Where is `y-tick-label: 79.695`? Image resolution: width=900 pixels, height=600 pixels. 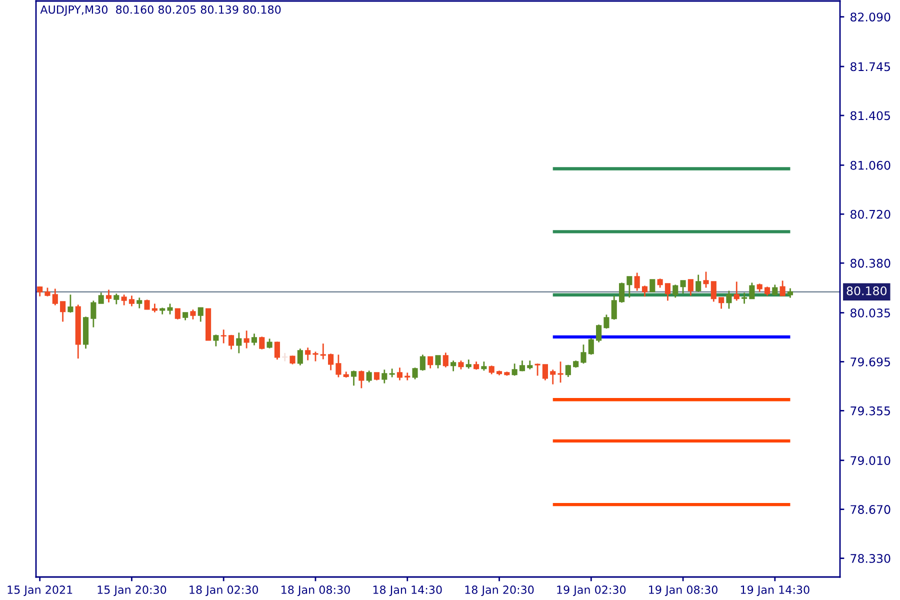
y-tick-label: 79.695 is located at coordinates (870, 361).